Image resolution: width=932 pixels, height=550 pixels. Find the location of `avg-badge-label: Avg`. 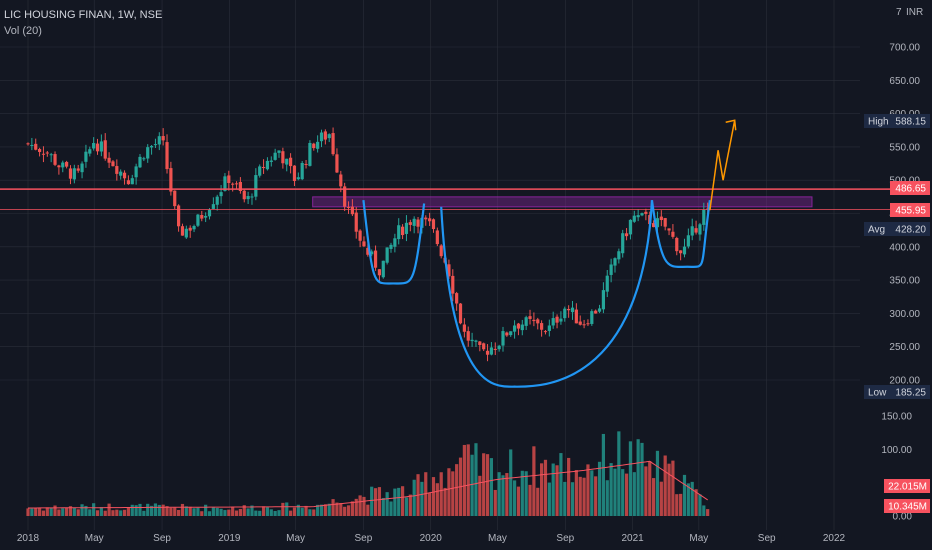

avg-badge-label: Avg is located at coordinates (876, 230).